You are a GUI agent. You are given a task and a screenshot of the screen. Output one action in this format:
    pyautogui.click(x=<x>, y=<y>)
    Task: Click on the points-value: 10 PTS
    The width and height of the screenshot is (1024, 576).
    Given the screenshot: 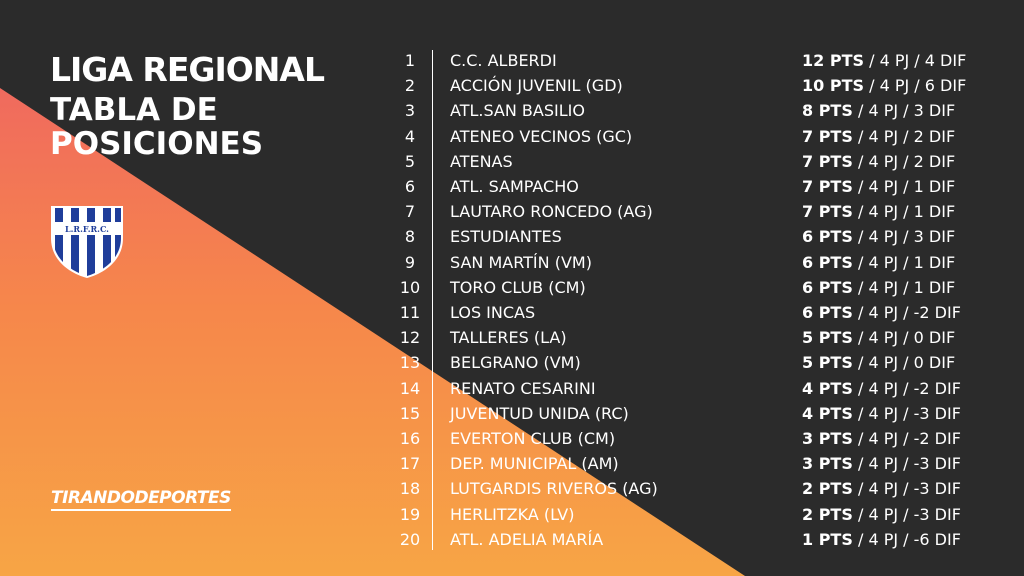 What is the action you would take?
    pyautogui.click(x=833, y=86)
    